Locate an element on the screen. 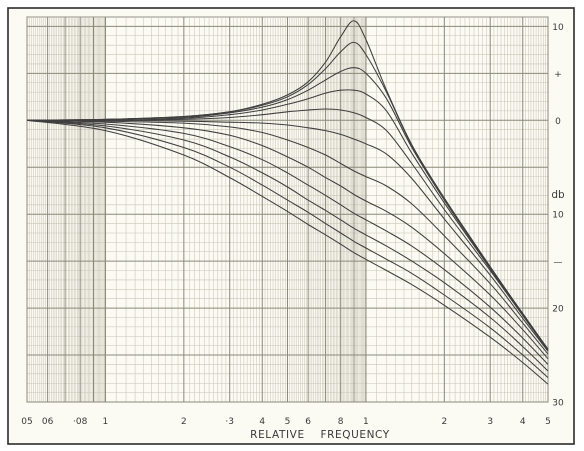 This screenshot has height=451, width=584. y-tick-label: + is located at coordinates (558, 75).